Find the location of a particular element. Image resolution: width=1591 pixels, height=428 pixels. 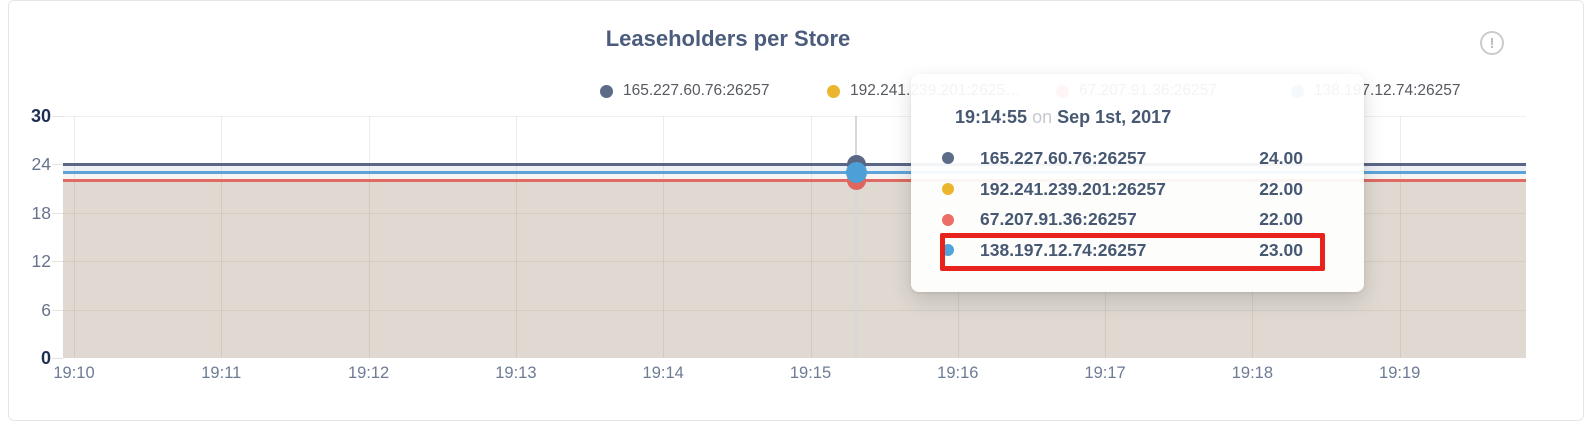

tooltip-row-value: 24.00 is located at coordinates (1281, 157).